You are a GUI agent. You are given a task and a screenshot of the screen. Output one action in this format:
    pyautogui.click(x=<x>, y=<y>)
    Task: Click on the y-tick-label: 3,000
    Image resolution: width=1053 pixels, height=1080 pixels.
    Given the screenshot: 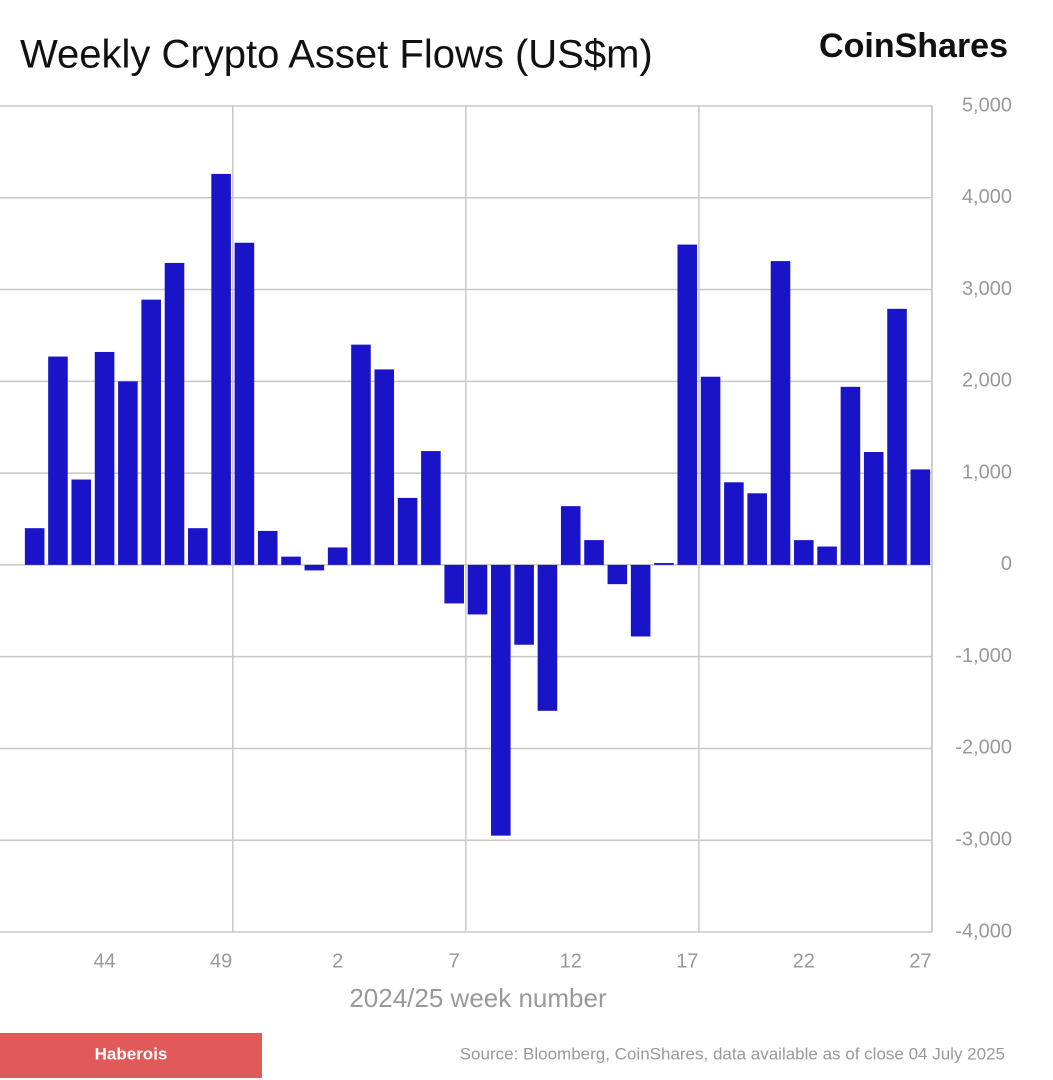 What is the action you would take?
    pyautogui.click(x=987, y=289)
    